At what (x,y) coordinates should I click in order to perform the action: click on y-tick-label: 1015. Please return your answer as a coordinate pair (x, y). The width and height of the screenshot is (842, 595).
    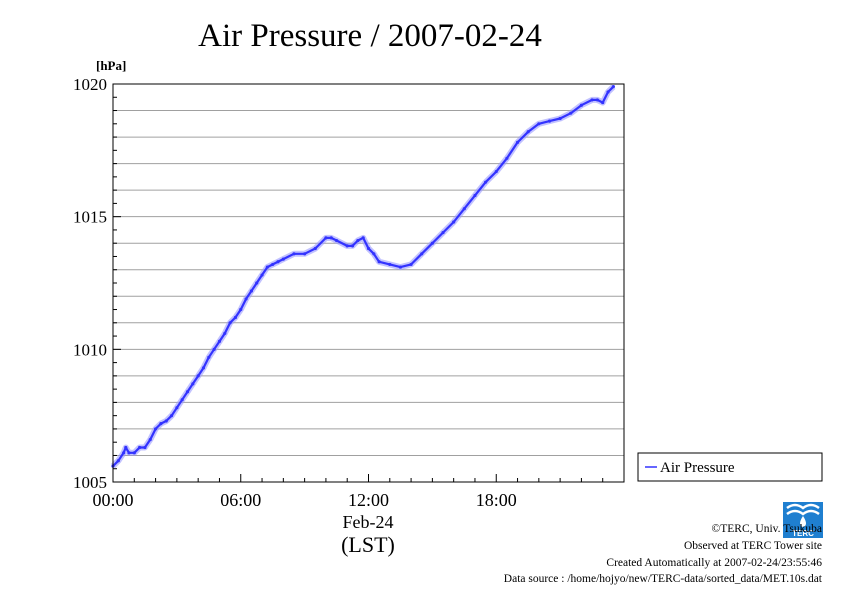
    Looking at the image, I should click on (90, 217).